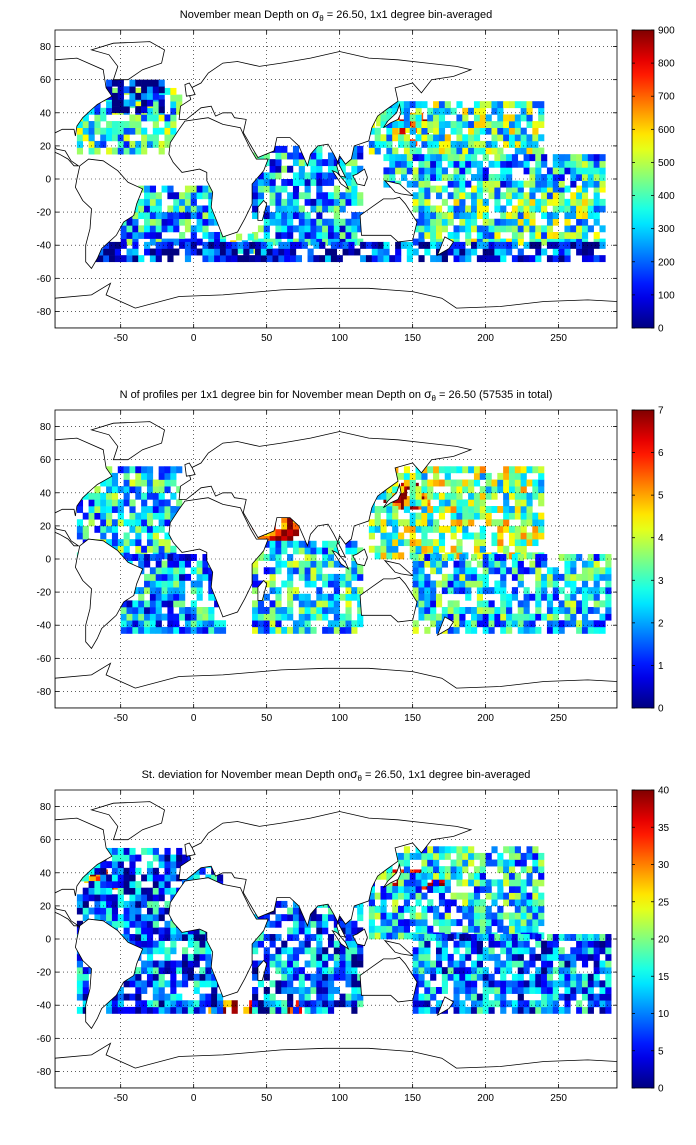  Describe the element at coordinates (339, 1098) in the screenshot. I see `x-tick-label: 100` at that location.